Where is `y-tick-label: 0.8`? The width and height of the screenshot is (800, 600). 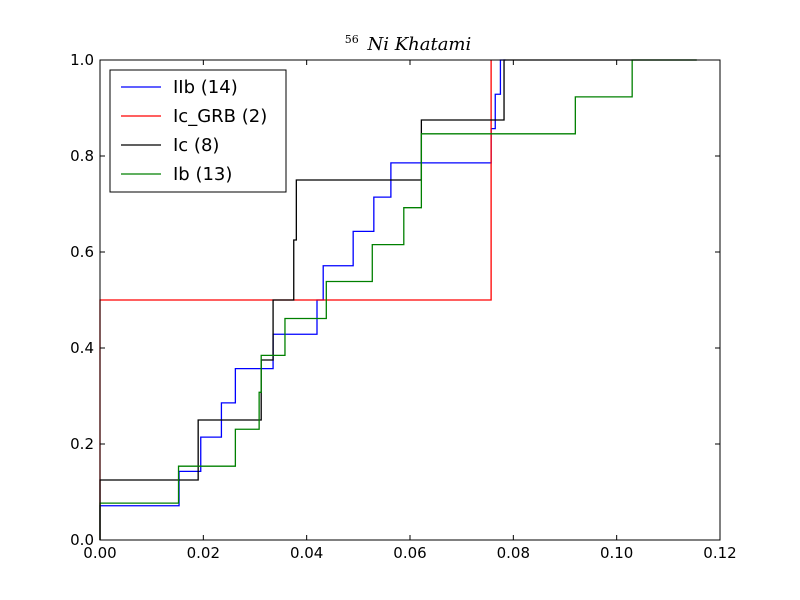
y-tick-label: 0.8 is located at coordinates (82, 156).